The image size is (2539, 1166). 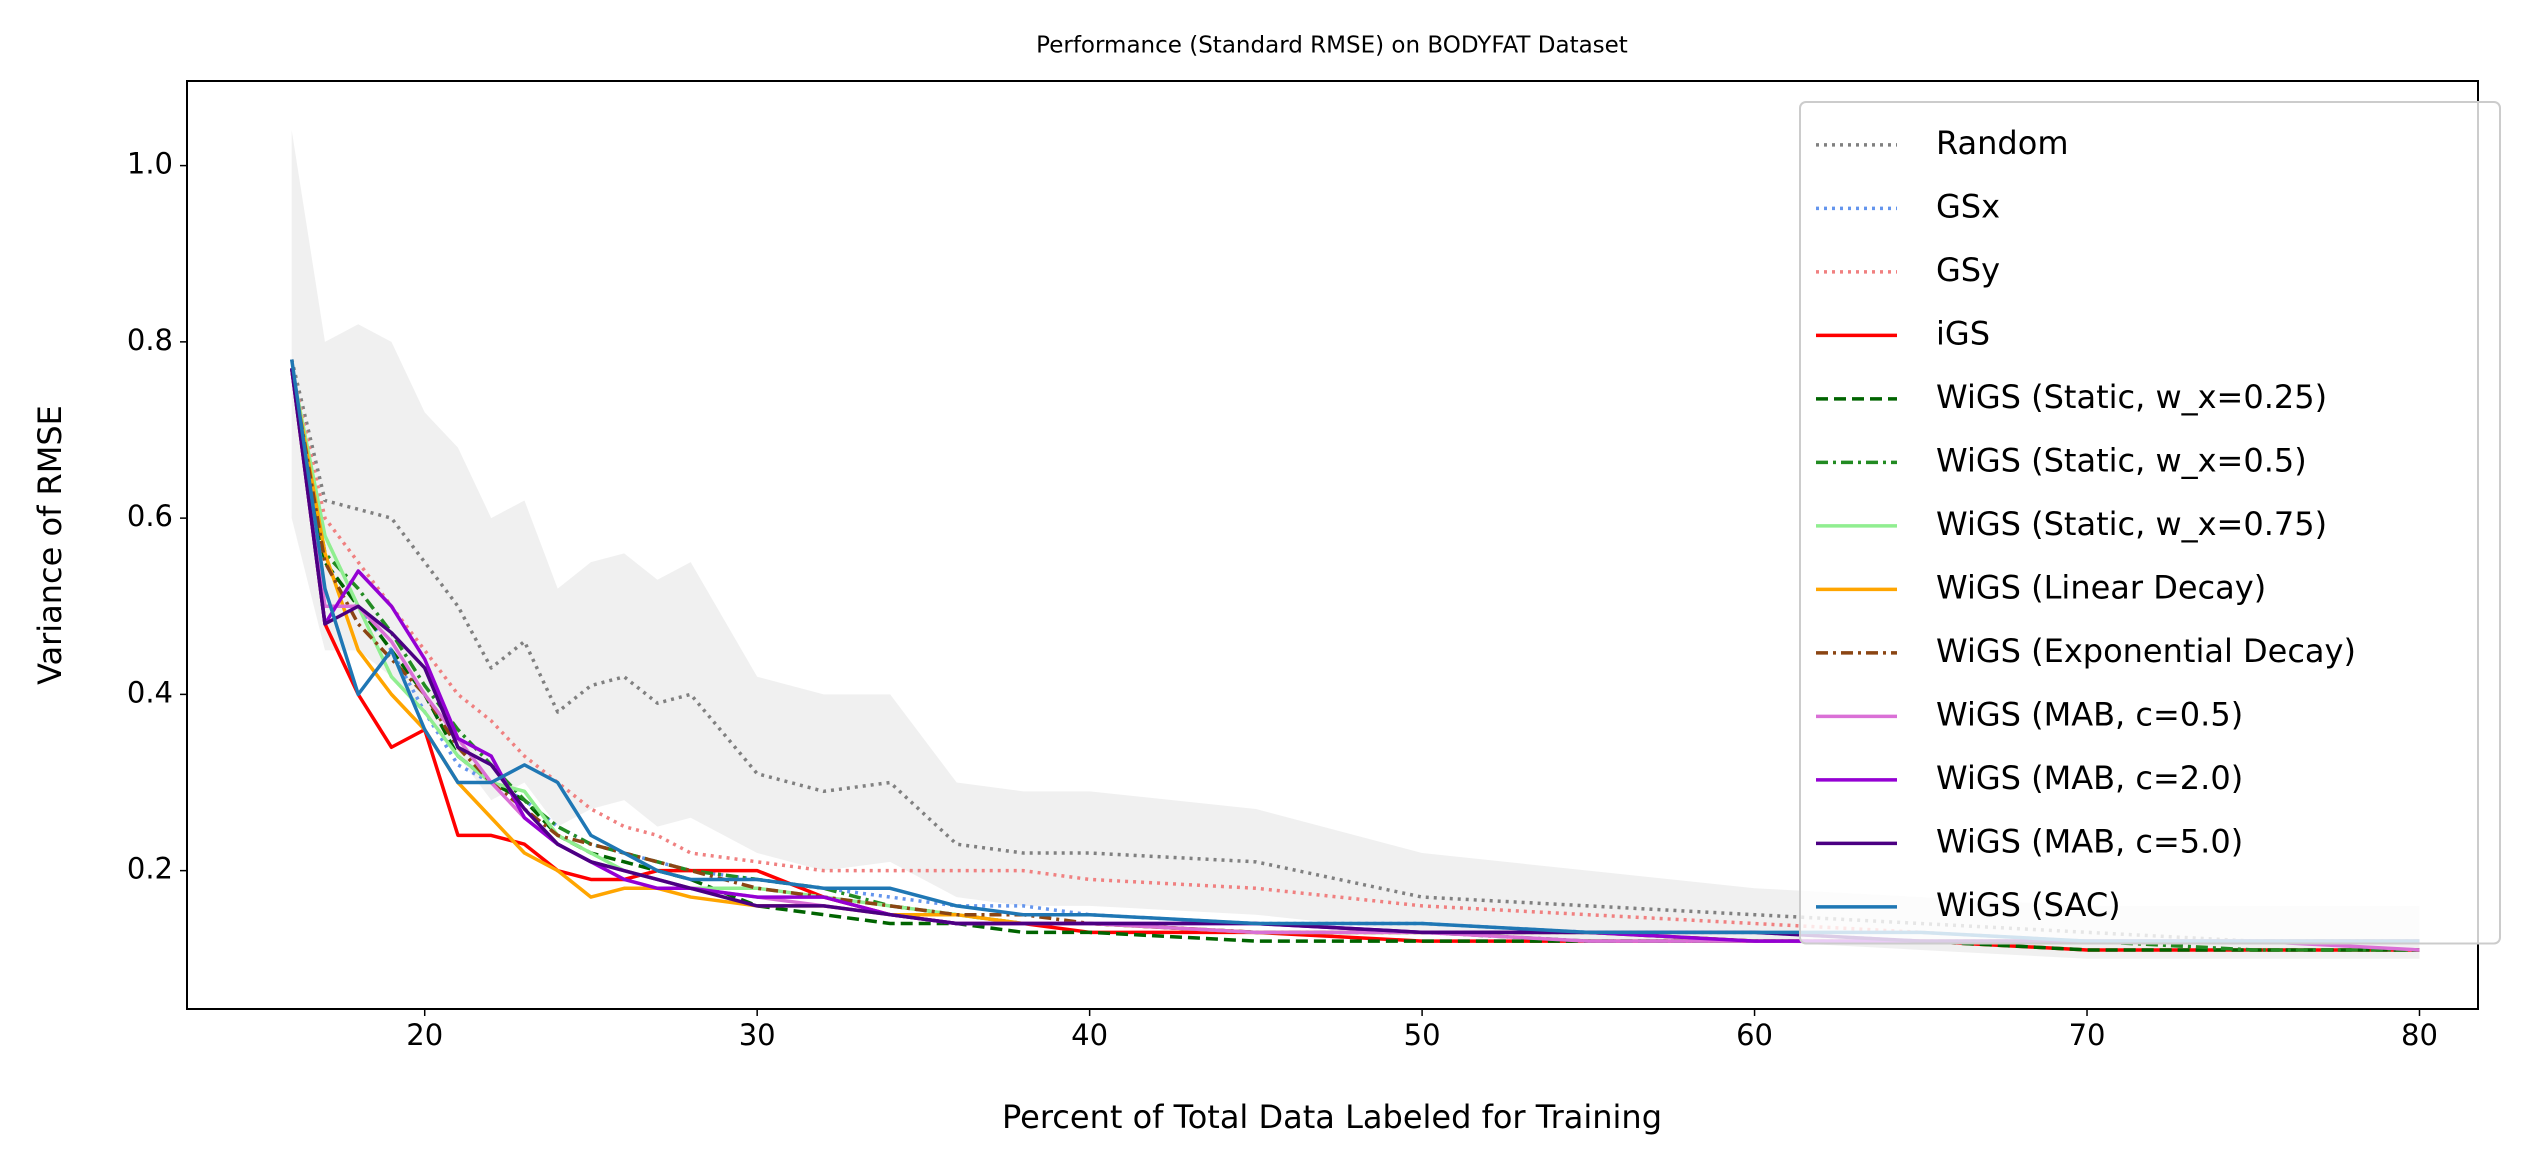 I want to click on x-tick-label: 70, so click(x=2087, y=1035).